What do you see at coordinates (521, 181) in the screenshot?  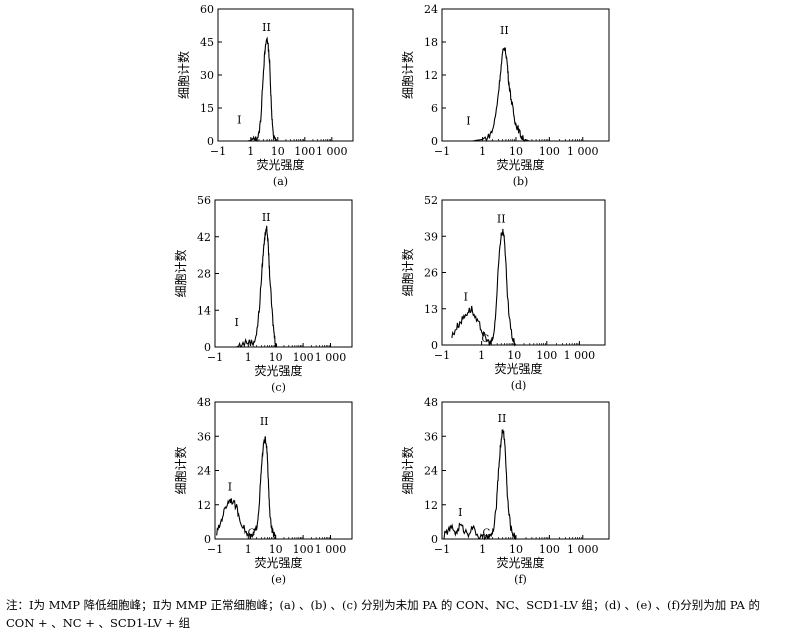 I see `panel-label: (b)` at bounding box center [521, 181].